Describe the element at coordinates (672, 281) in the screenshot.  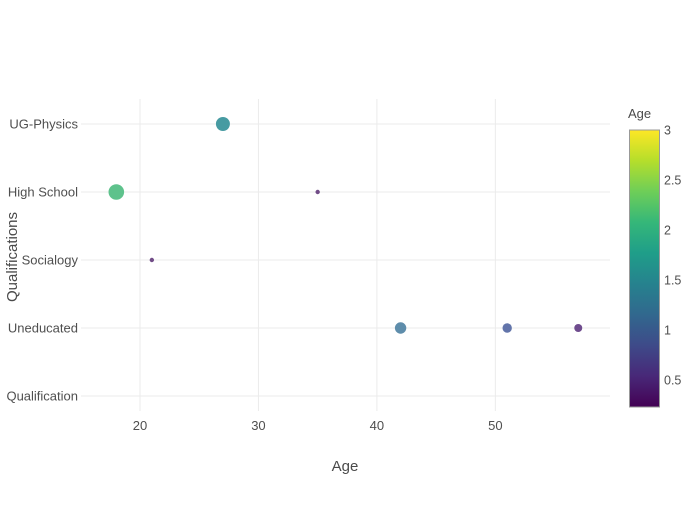
I see `colorbar-tick-label: 1.5` at that location.